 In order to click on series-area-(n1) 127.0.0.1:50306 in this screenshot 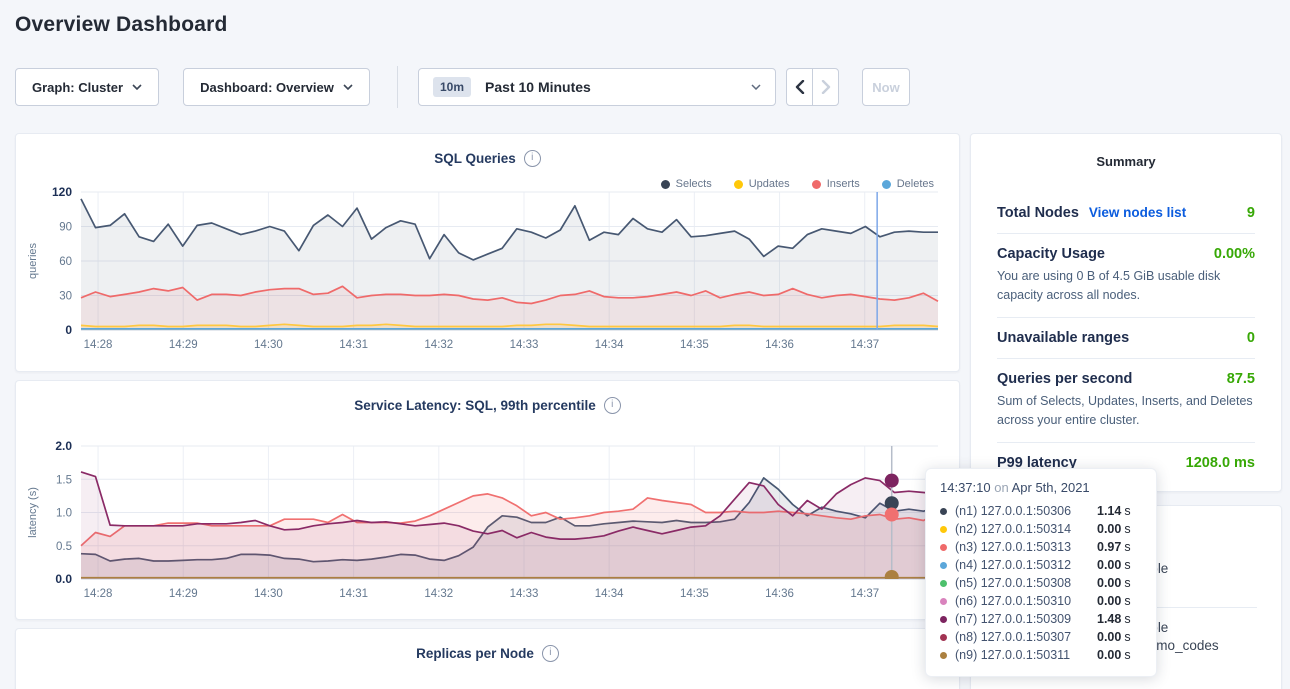, I will do `click(509, 528)`.